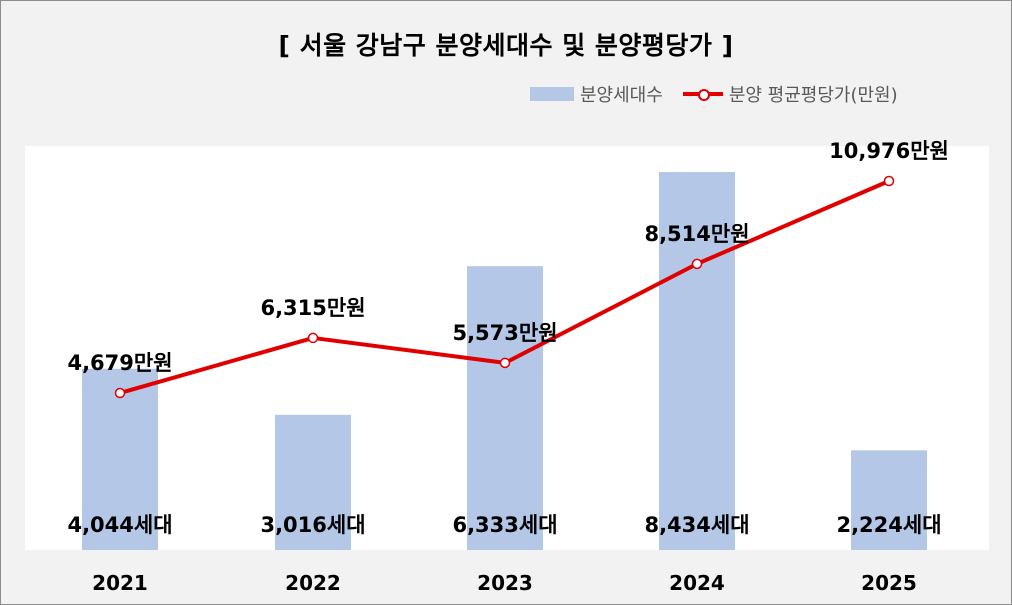 The width and height of the screenshot is (1012, 605). I want to click on legend-item-line: 분양 평균평당가(만원), so click(790, 94).